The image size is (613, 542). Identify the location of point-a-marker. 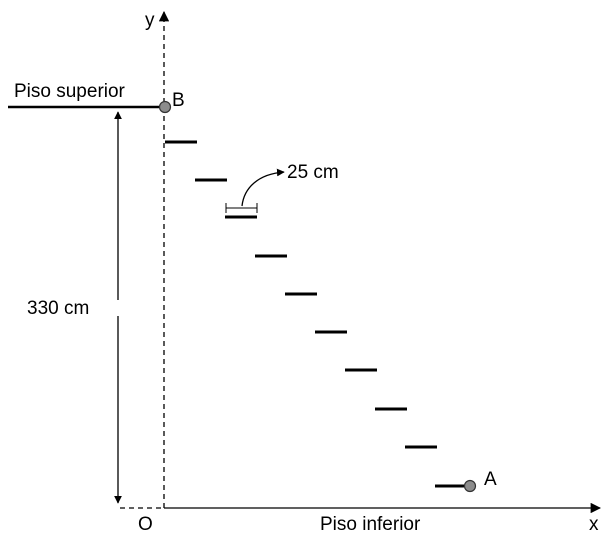
(470, 486).